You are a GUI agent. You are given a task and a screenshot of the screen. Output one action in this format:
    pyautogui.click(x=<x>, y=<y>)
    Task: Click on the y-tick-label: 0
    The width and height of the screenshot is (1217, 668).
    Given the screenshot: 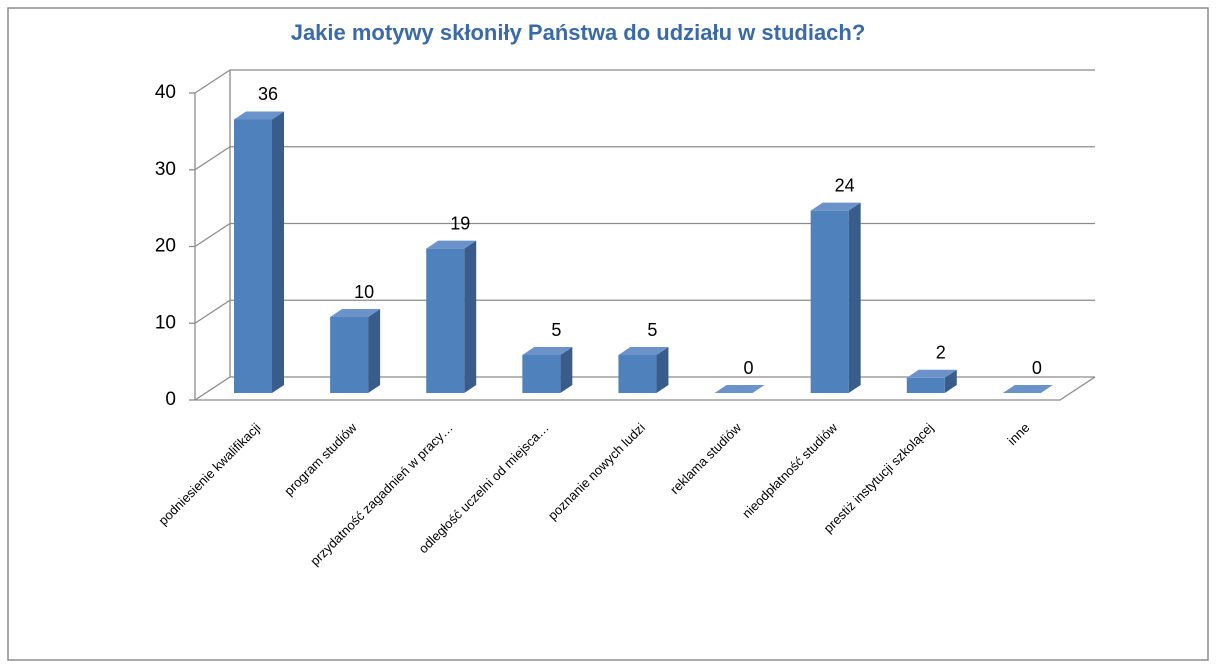 What is the action you would take?
    pyautogui.click(x=170, y=399)
    